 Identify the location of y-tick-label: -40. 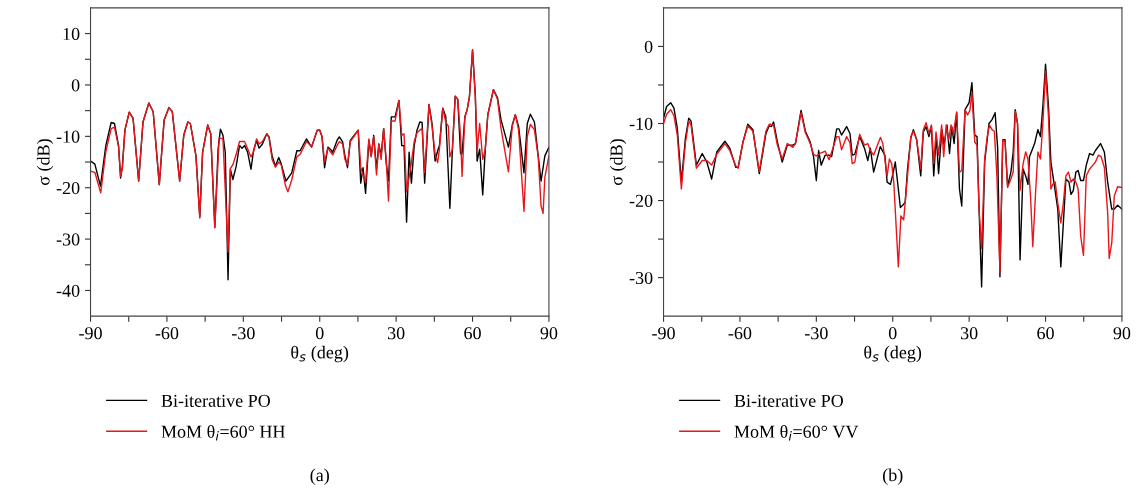
(68, 290).